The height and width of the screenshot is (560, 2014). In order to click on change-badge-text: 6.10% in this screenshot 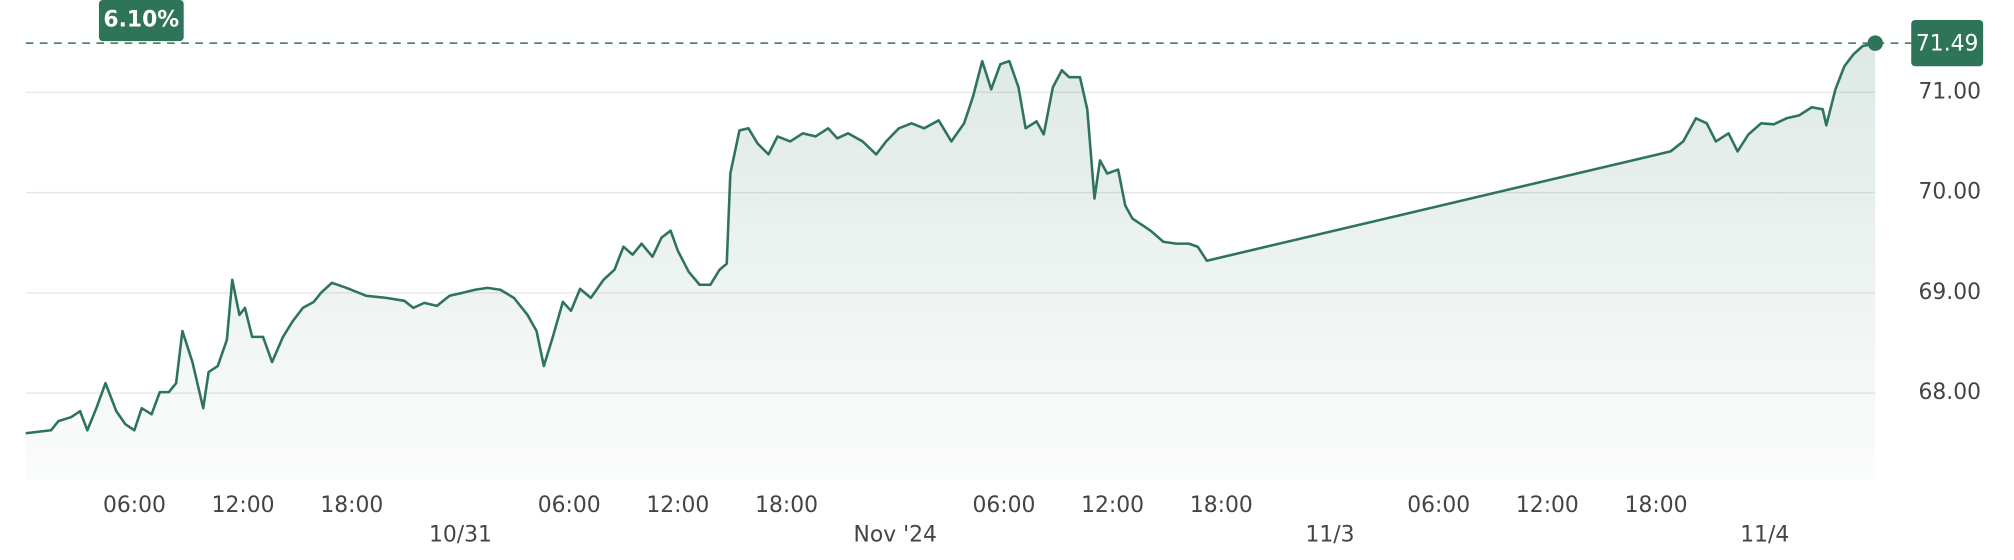, I will do `click(141, 20)`.